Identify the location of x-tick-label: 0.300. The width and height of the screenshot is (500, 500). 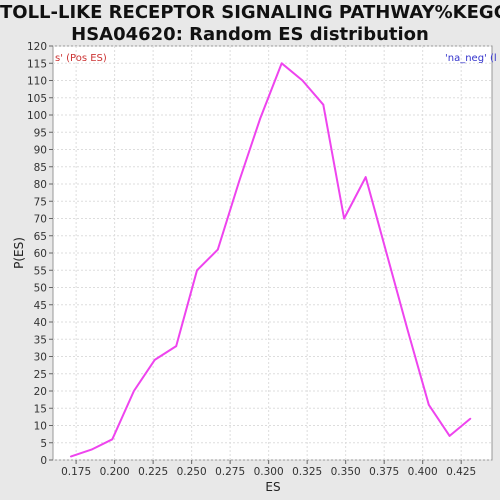
(269, 472).